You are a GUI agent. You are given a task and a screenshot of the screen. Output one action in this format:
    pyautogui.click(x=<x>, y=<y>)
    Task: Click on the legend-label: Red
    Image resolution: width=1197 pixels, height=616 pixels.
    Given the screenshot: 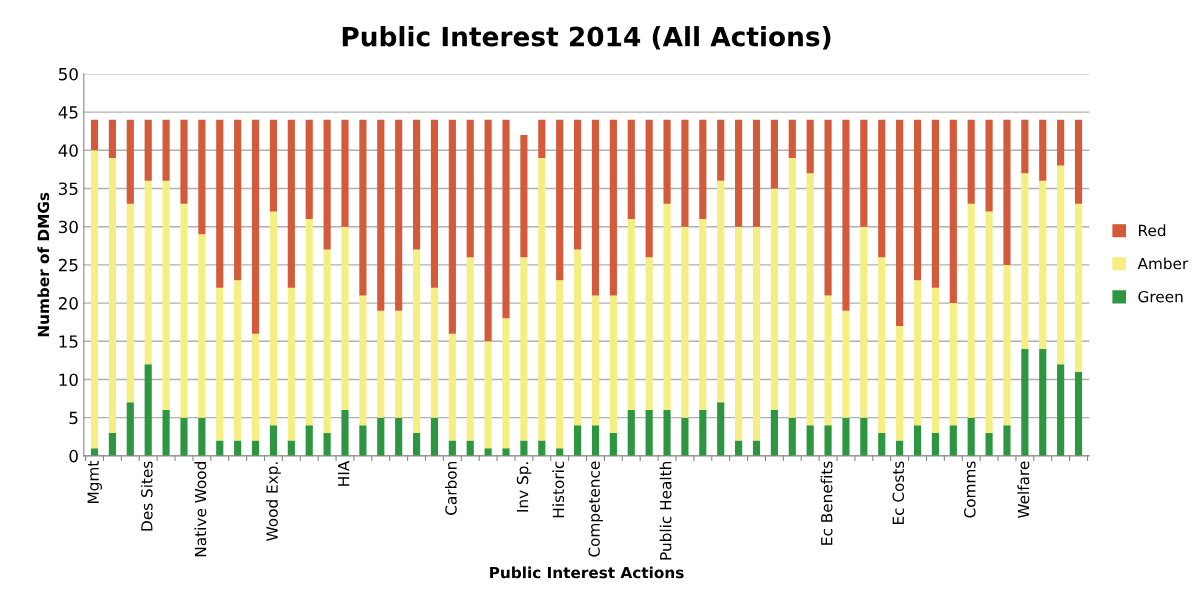 What is the action you would take?
    pyautogui.click(x=1152, y=230)
    